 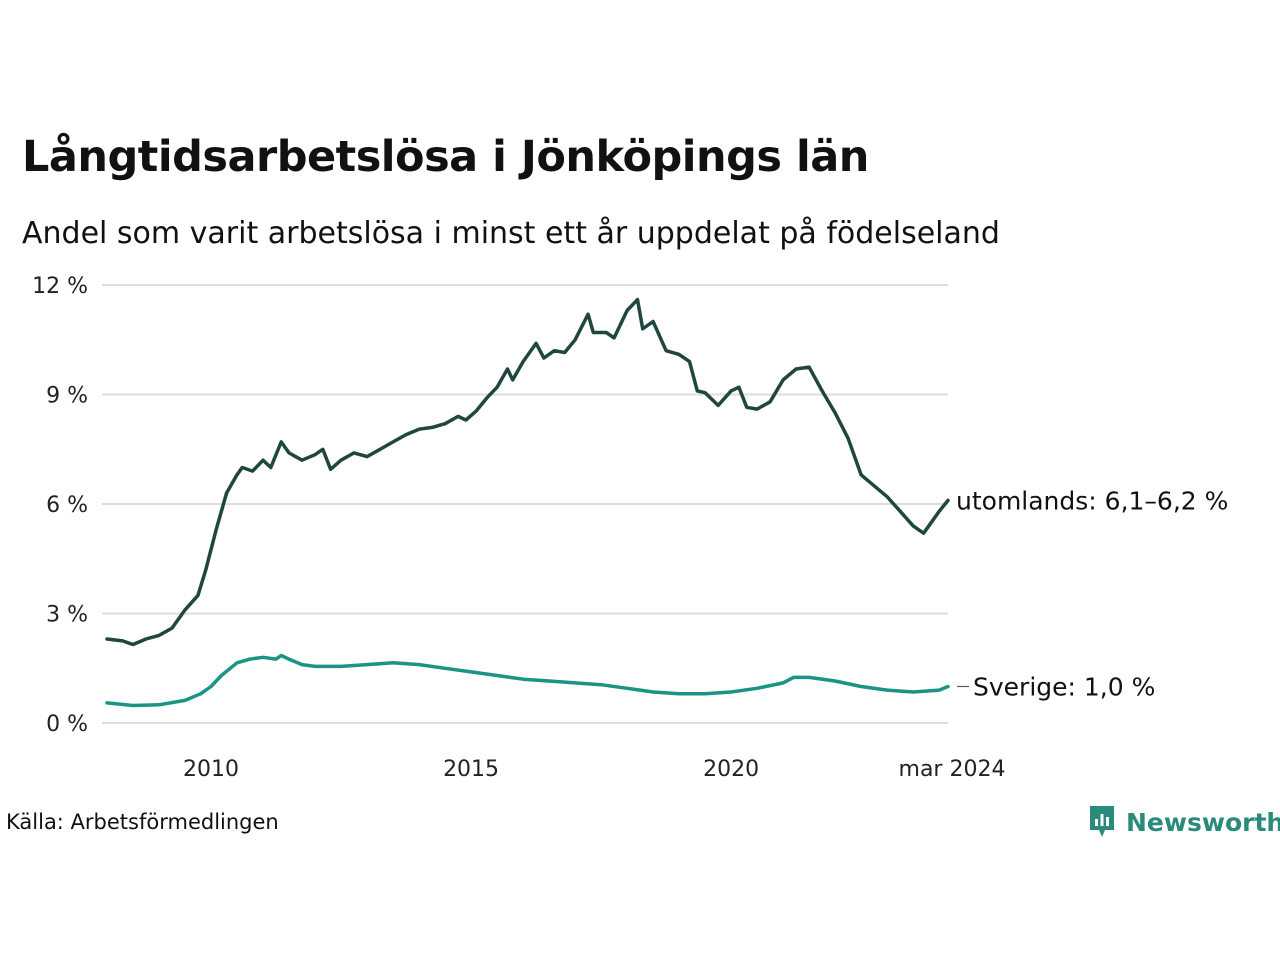 I want to click on y-tick-label: 3 %, so click(x=67, y=615).